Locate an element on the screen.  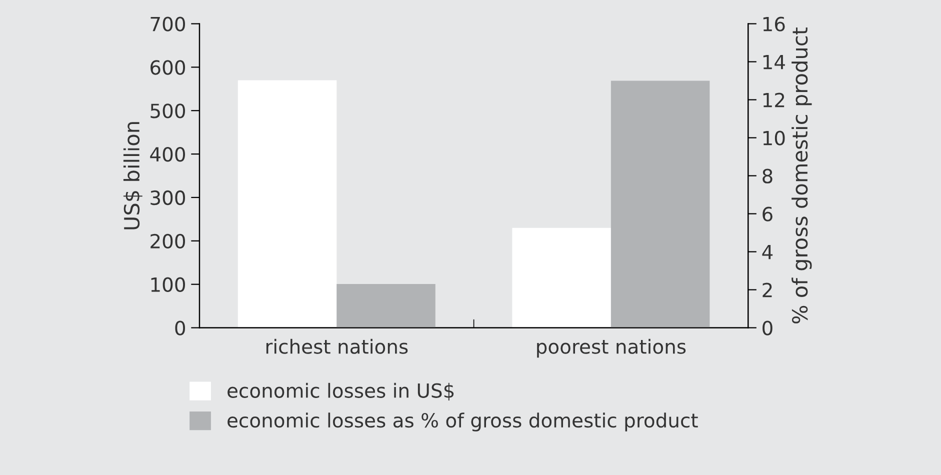
y-tick-label: 400 is located at coordinates (168, 154).